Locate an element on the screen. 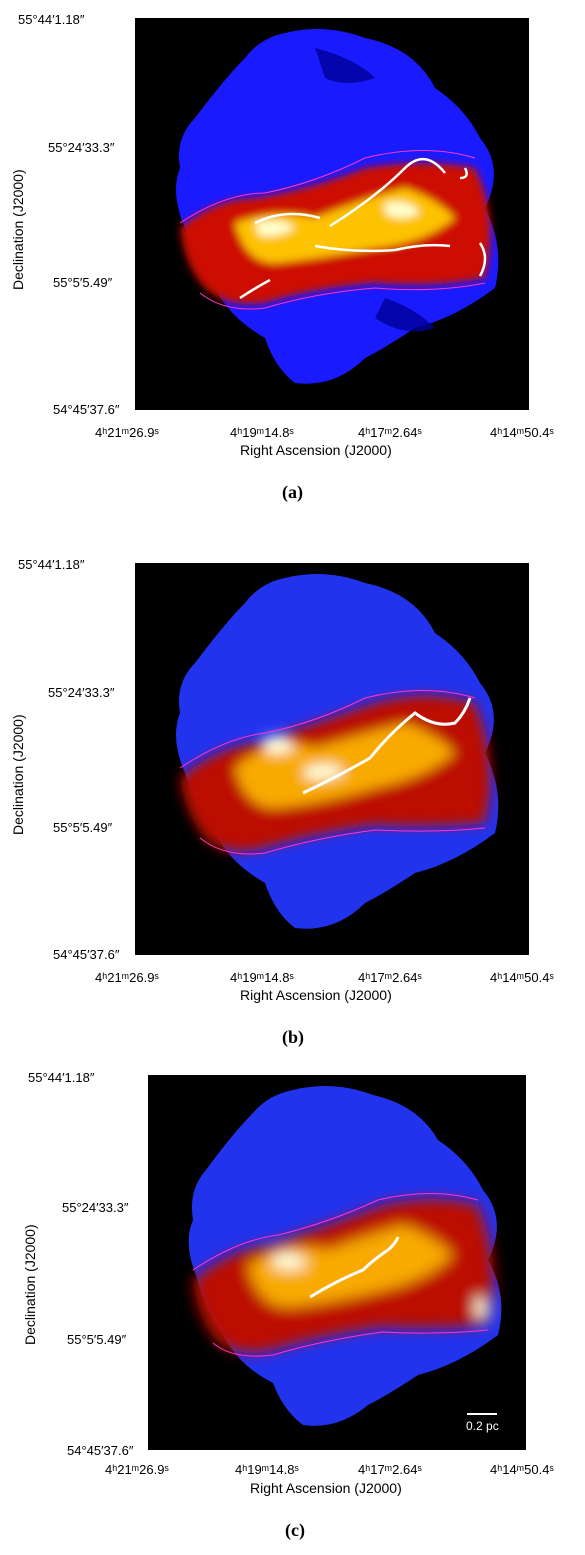 The height and width of the screenshot is (1555, 585). panel-caption: (a) is located at coordinates (292, 492).